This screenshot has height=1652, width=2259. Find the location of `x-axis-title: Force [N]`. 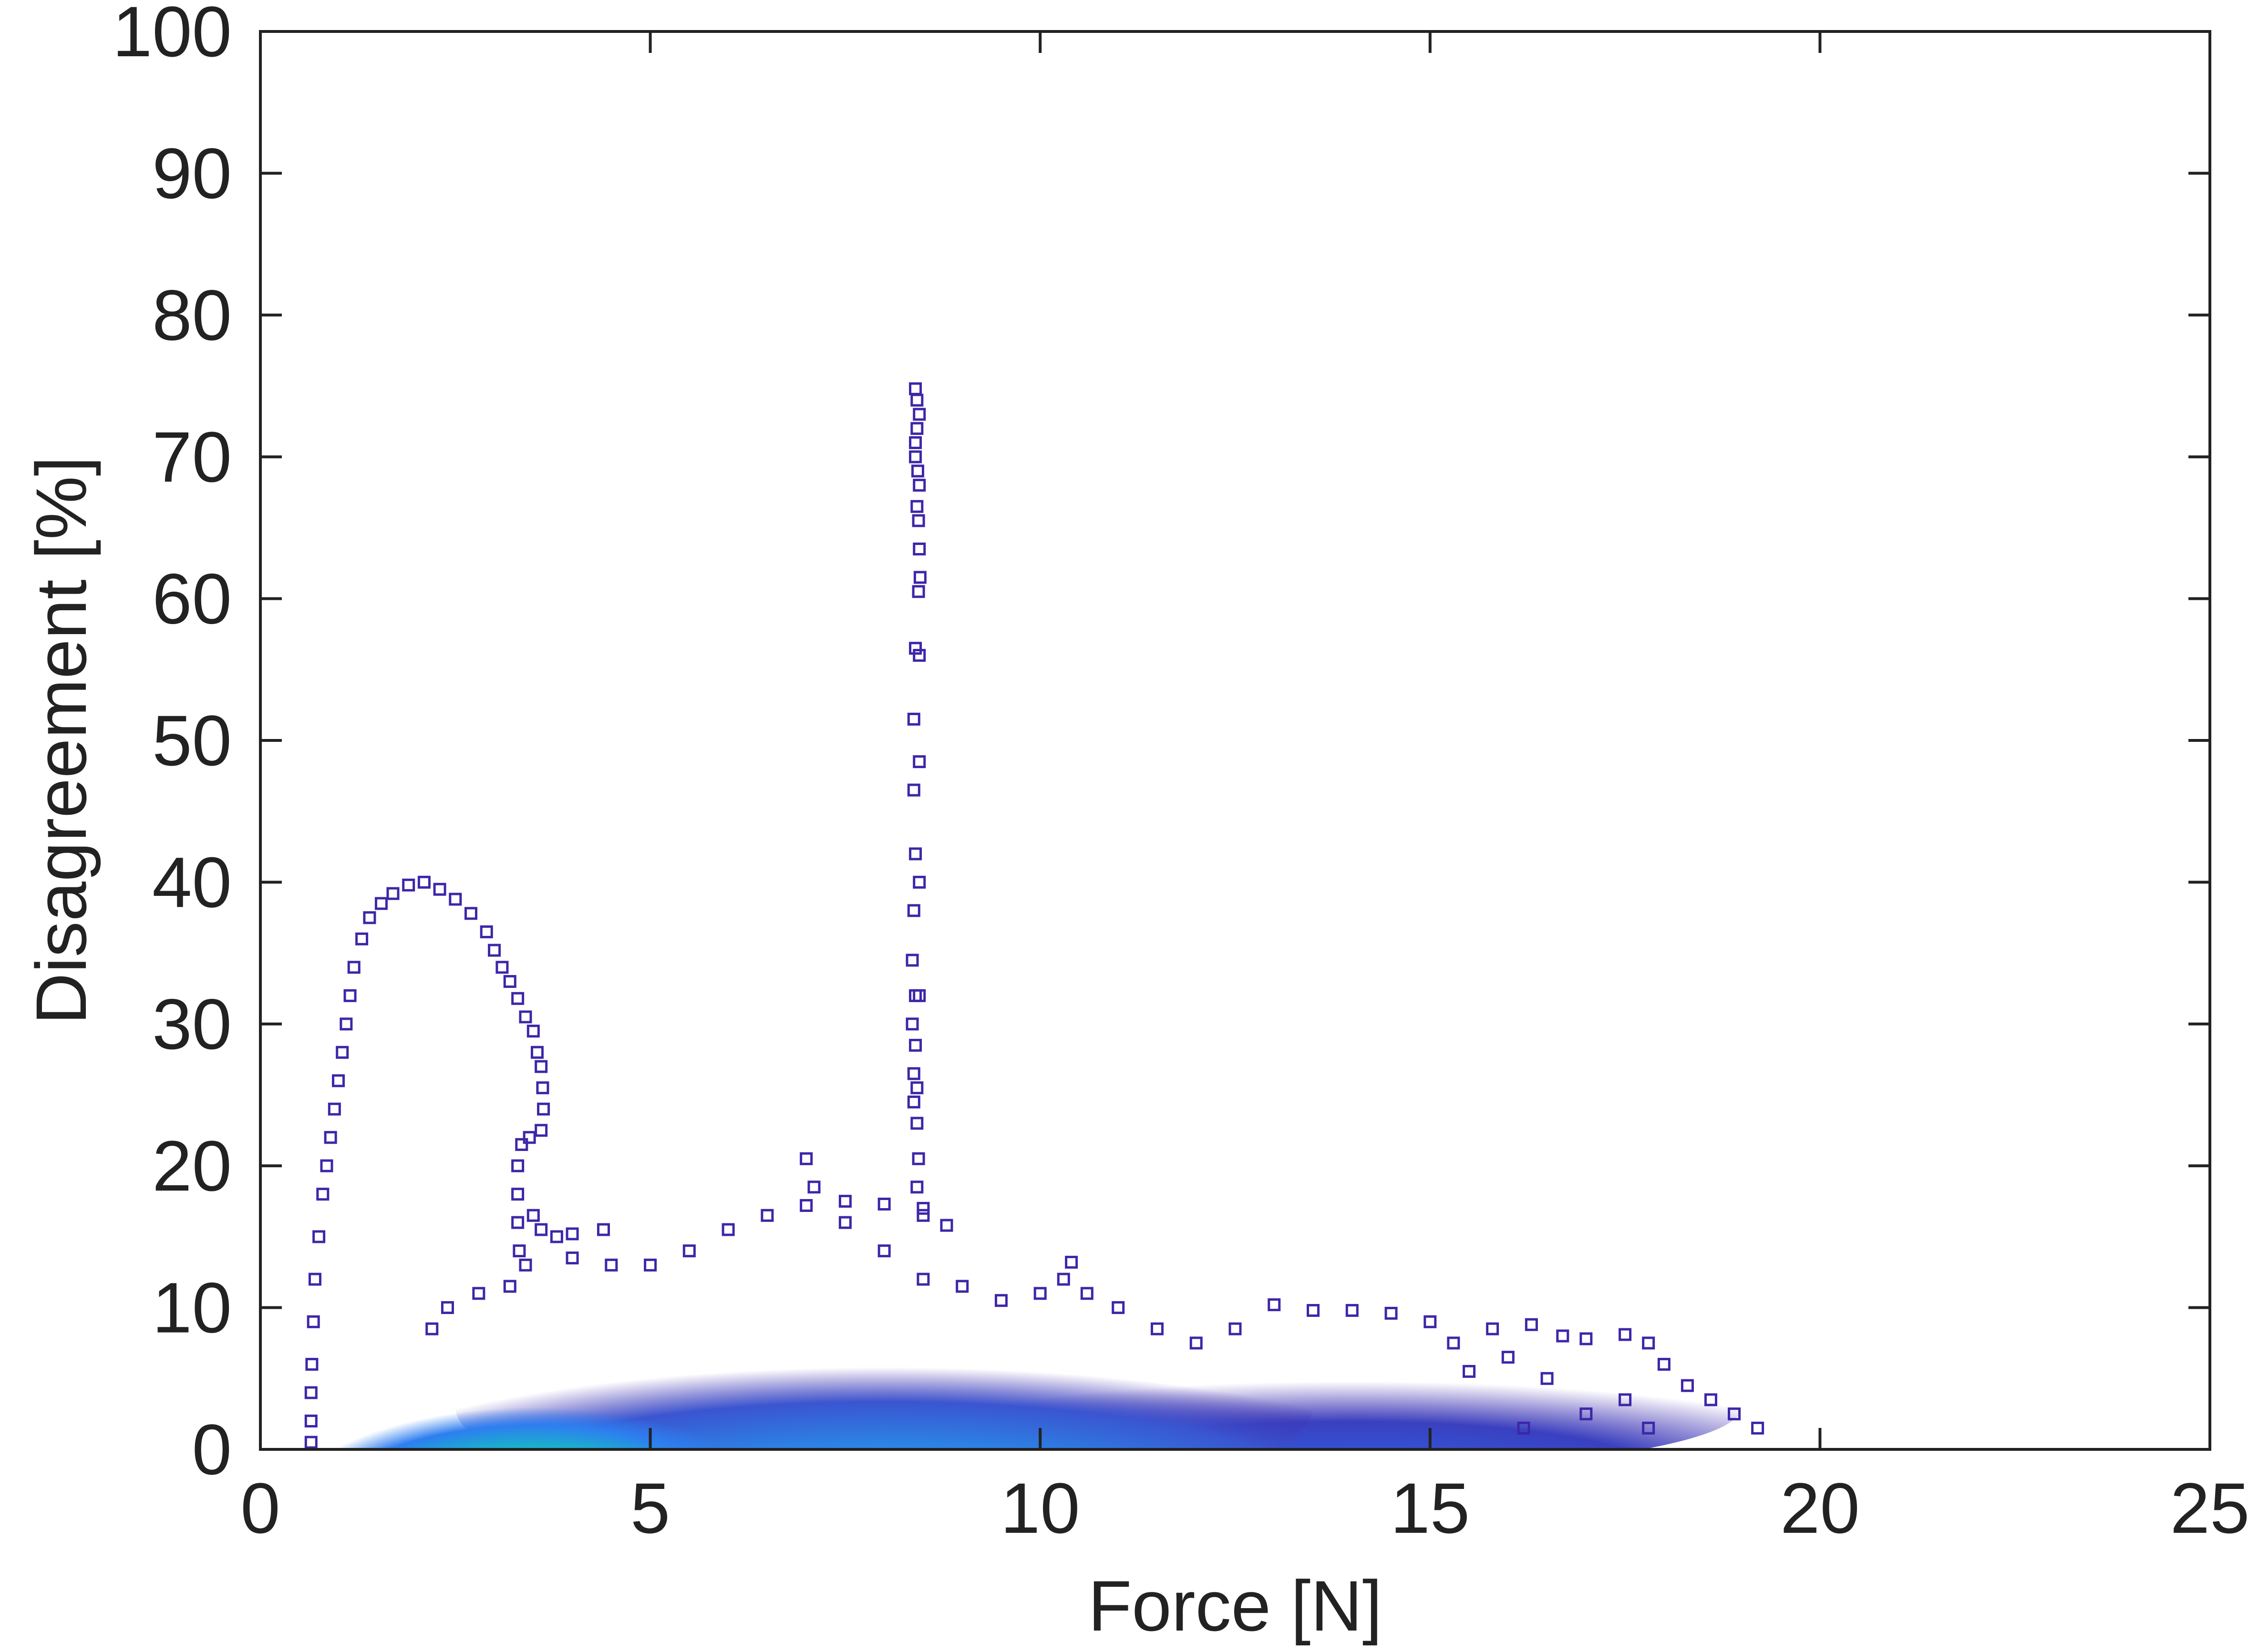

x-axis-title: Force [N] is located at coordinates (1235, 1606).